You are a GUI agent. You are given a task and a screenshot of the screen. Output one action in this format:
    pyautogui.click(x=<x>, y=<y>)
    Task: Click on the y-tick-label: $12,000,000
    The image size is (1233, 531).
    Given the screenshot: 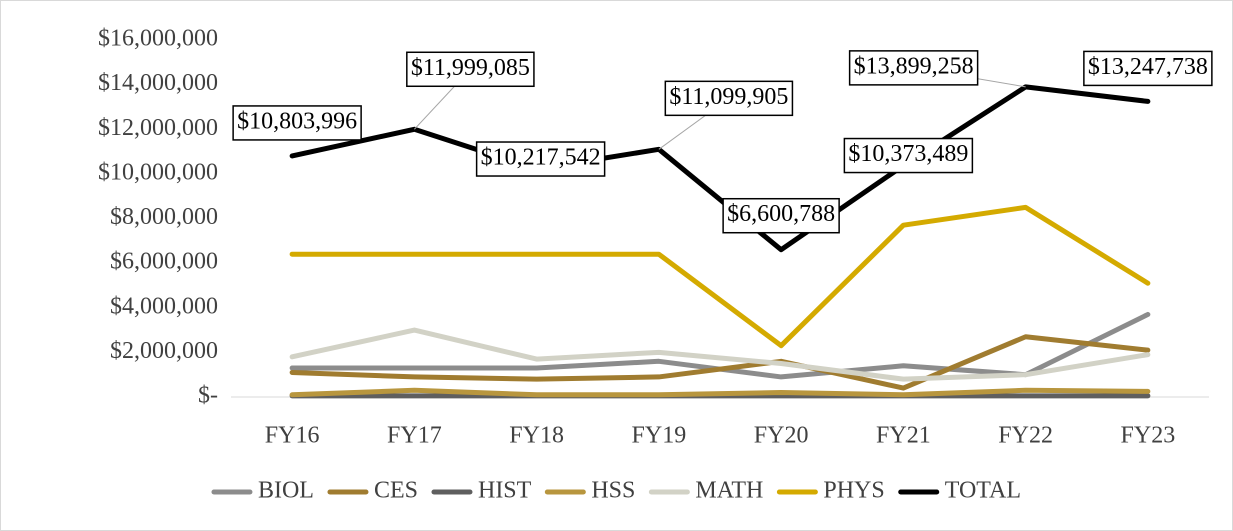 What is the action you would take?
    pyautogui.click(x=158, y=128)
    